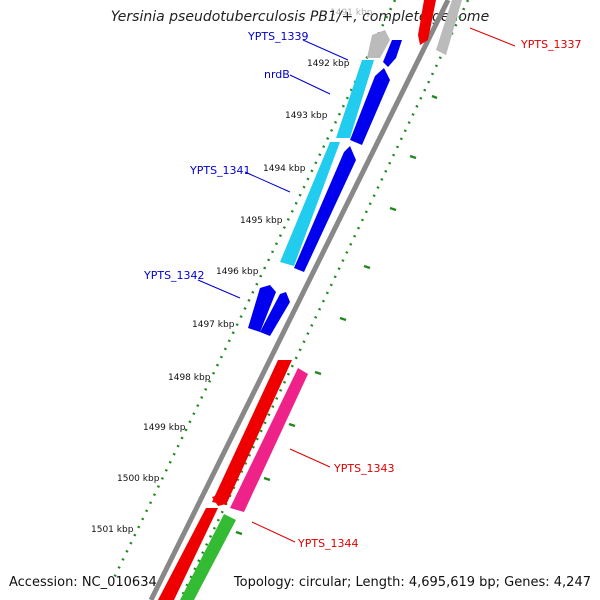 The height and width of the screenshot is (600, 600). I want to click on label-ypts-1342: YPTS_1342, so click(174, 275).